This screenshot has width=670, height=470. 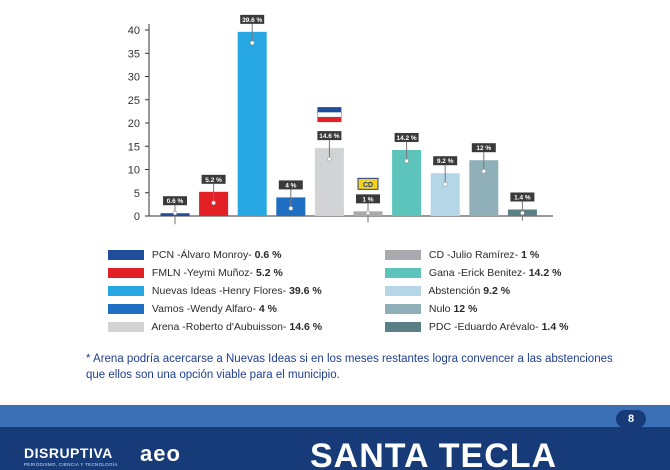 What do you see at coordinates (305, 291) in the screenshot?
I see `legend-value: 39.6 %` at bounding box center [305, 291].